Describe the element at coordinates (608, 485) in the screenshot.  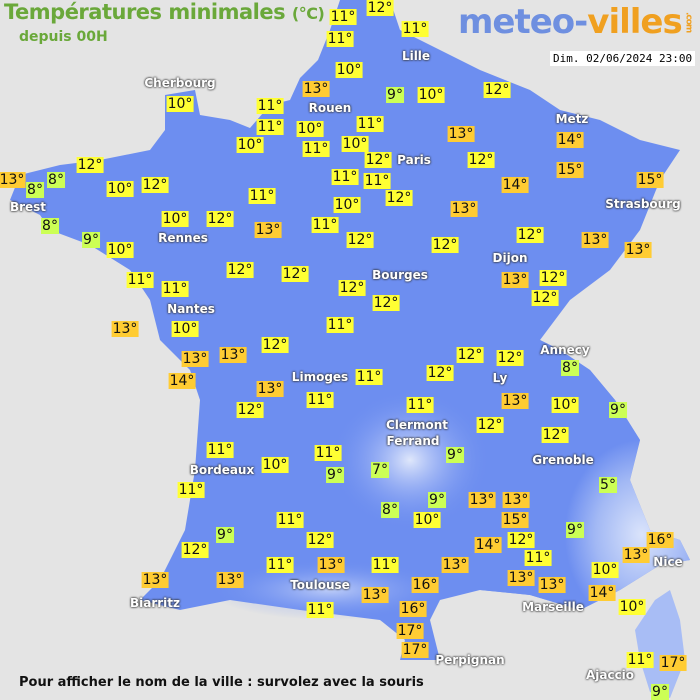
I see `temperature-label: 5°` at that location.